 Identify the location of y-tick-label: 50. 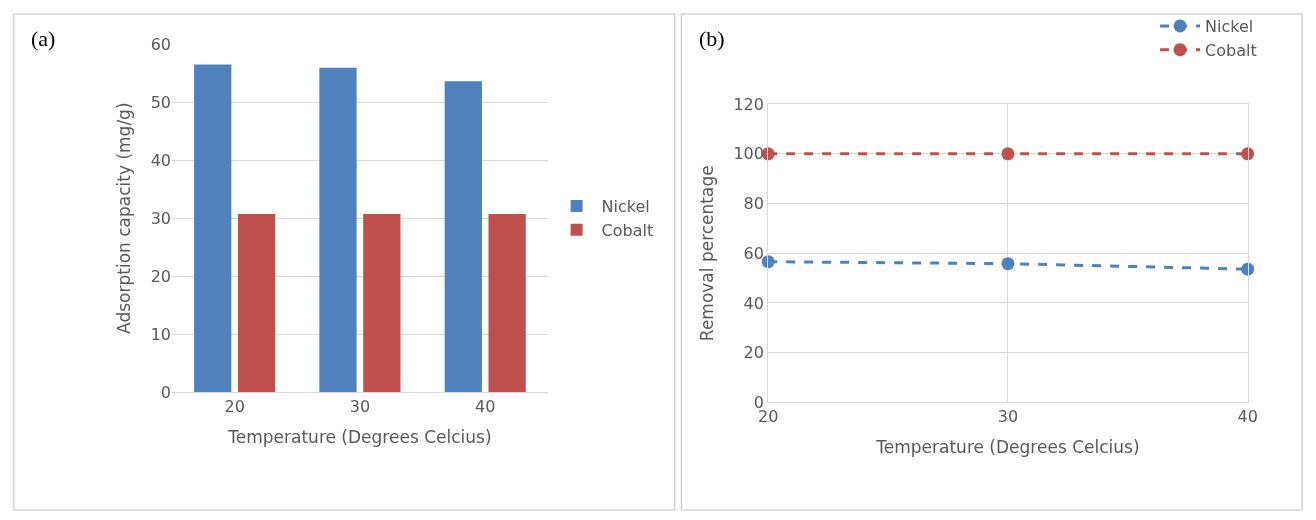
(160, 102).